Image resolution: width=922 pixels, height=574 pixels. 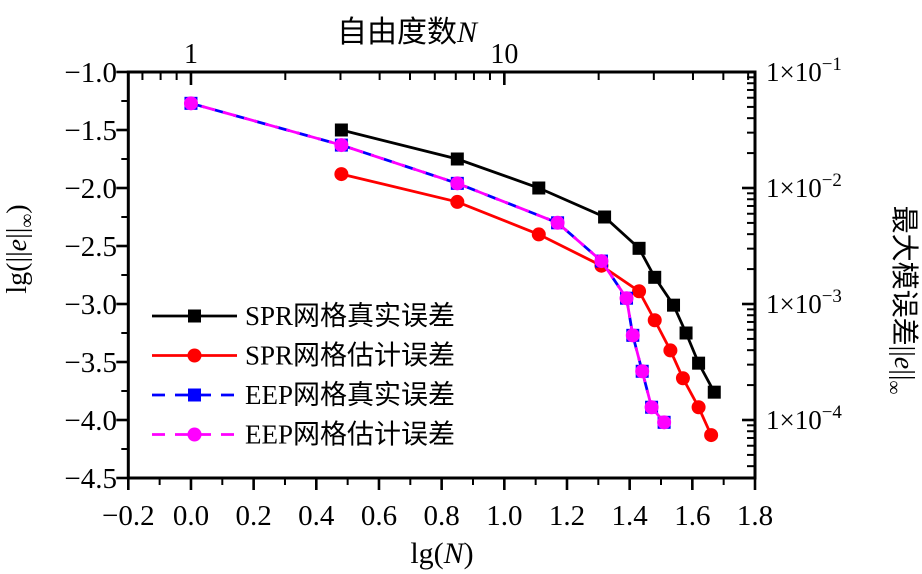 I want to click on svg-text: 1×10⁻², so click(x=804, y=186).